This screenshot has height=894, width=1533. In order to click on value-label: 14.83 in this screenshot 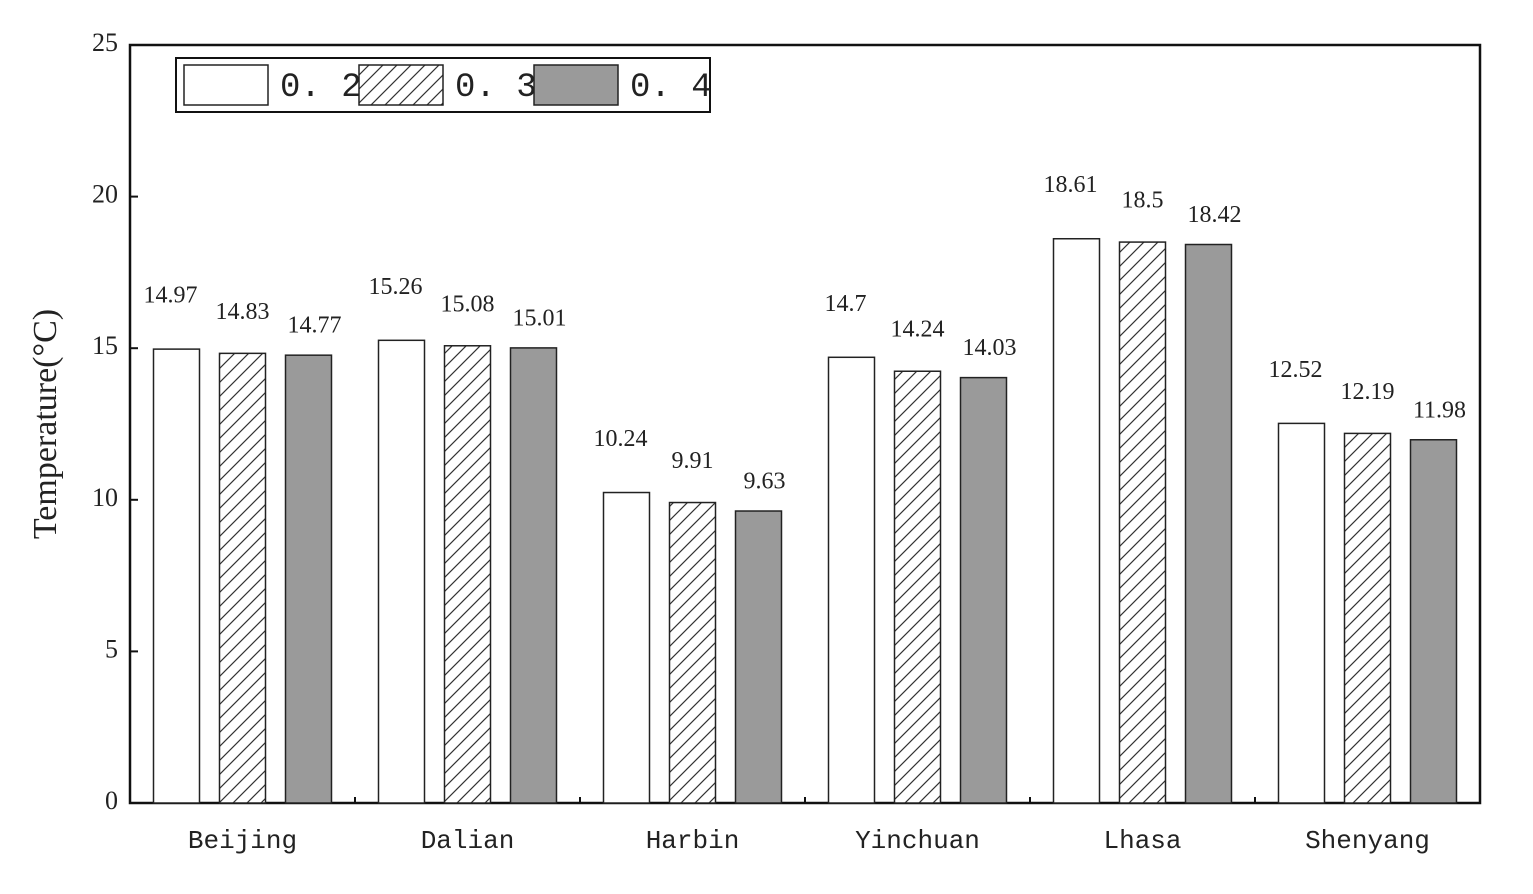, I will do `click(243, 312)`.